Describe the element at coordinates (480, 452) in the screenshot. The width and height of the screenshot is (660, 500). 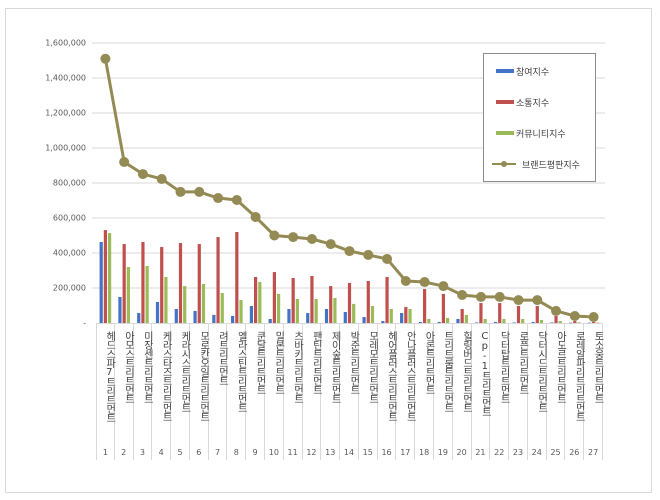
I see `category-number: 21` at that location.